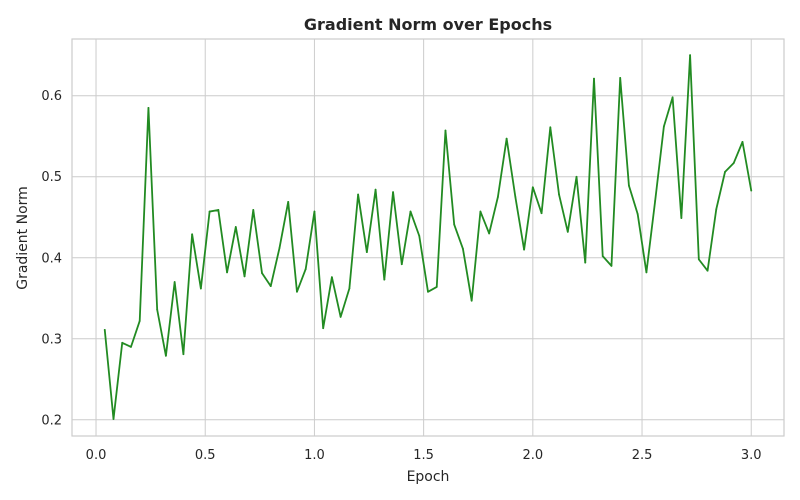 The image size is (800, 500). I want to click on y-tick-label: 0.5, so click(51, 177).